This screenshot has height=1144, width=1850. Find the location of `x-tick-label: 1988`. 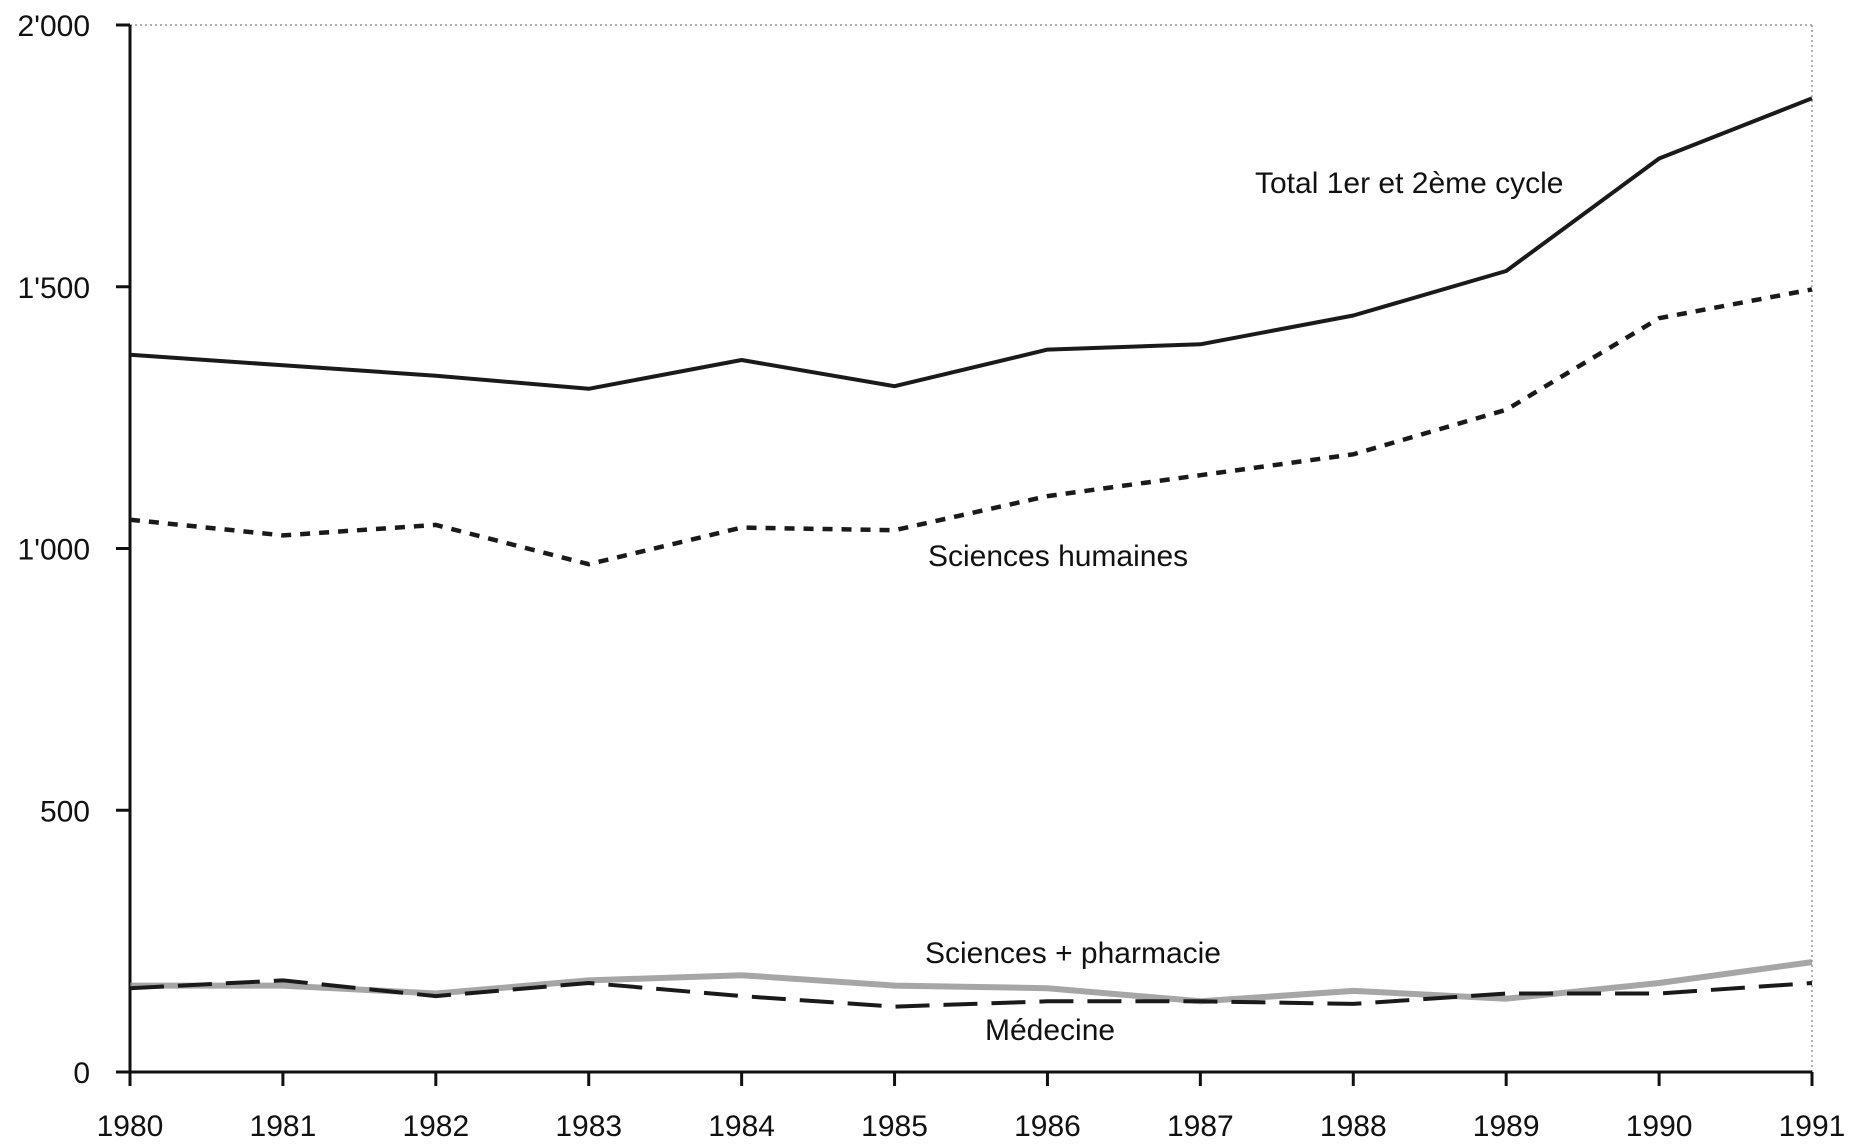

x-tick-label: 1988 is located at coordinates (1353, 1126).